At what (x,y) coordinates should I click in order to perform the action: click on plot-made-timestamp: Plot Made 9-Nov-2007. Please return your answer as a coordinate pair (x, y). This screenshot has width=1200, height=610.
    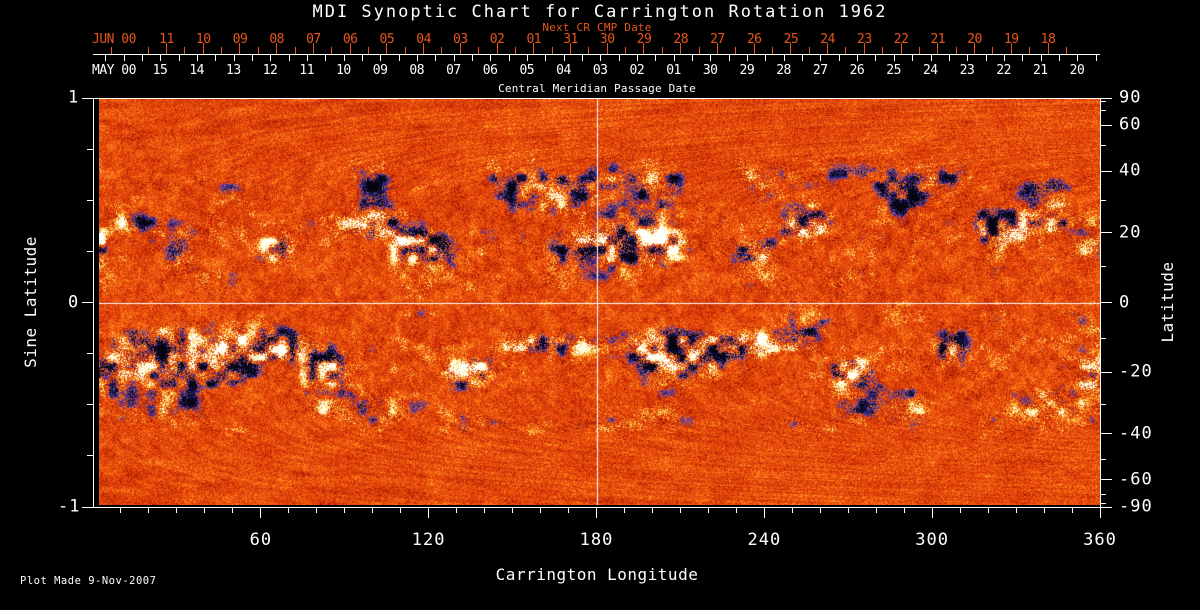
    Looking at the image, I should click on (88, 581).